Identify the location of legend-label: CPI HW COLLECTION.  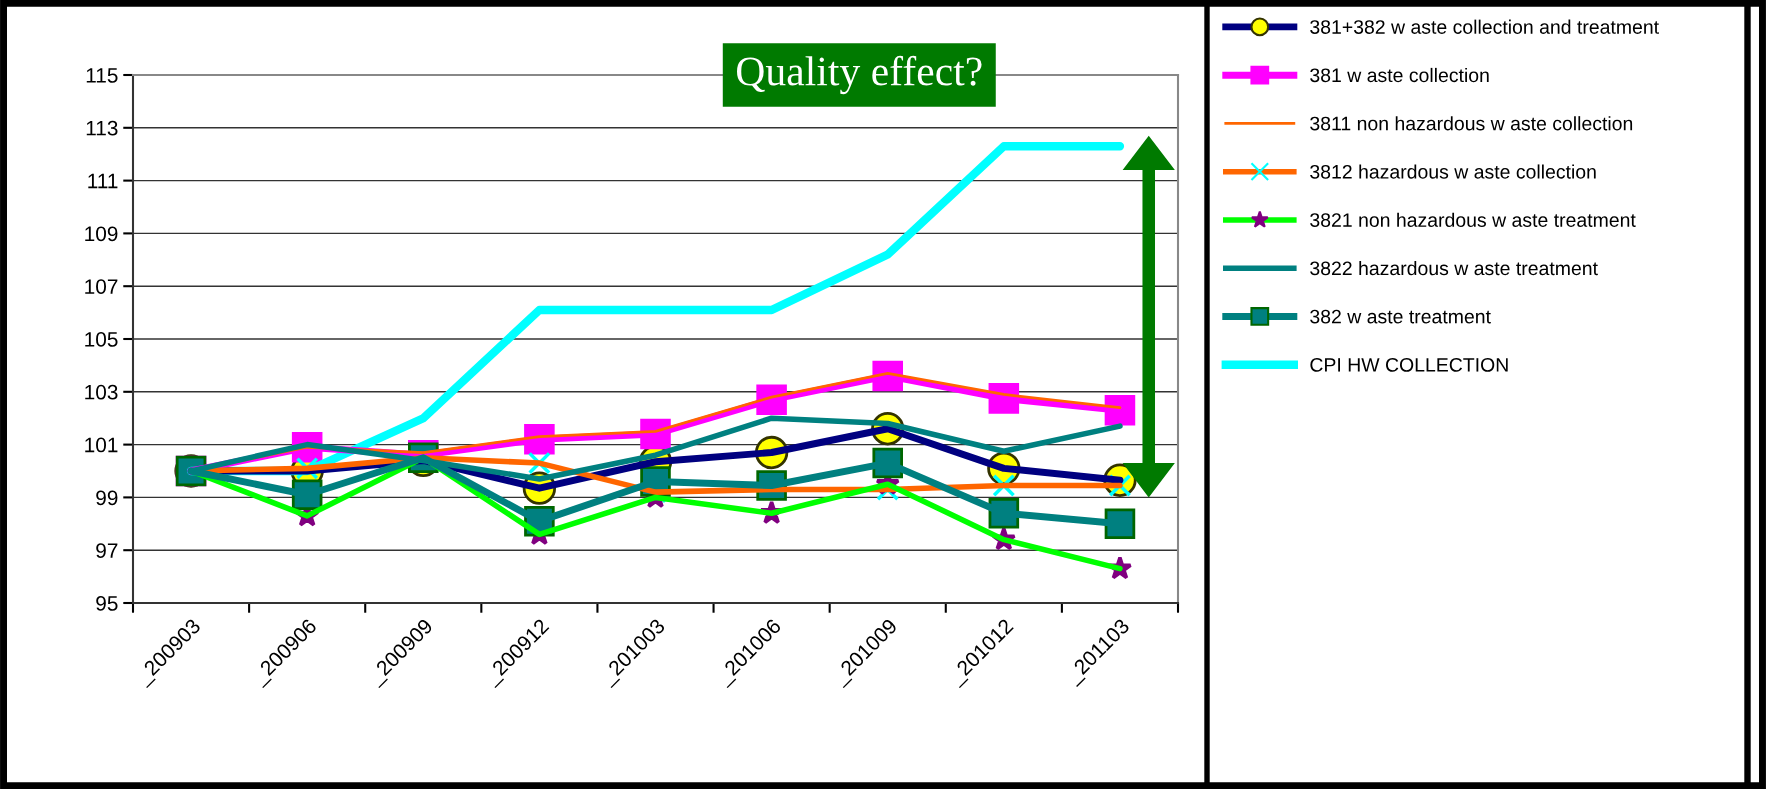
(1409, 364).